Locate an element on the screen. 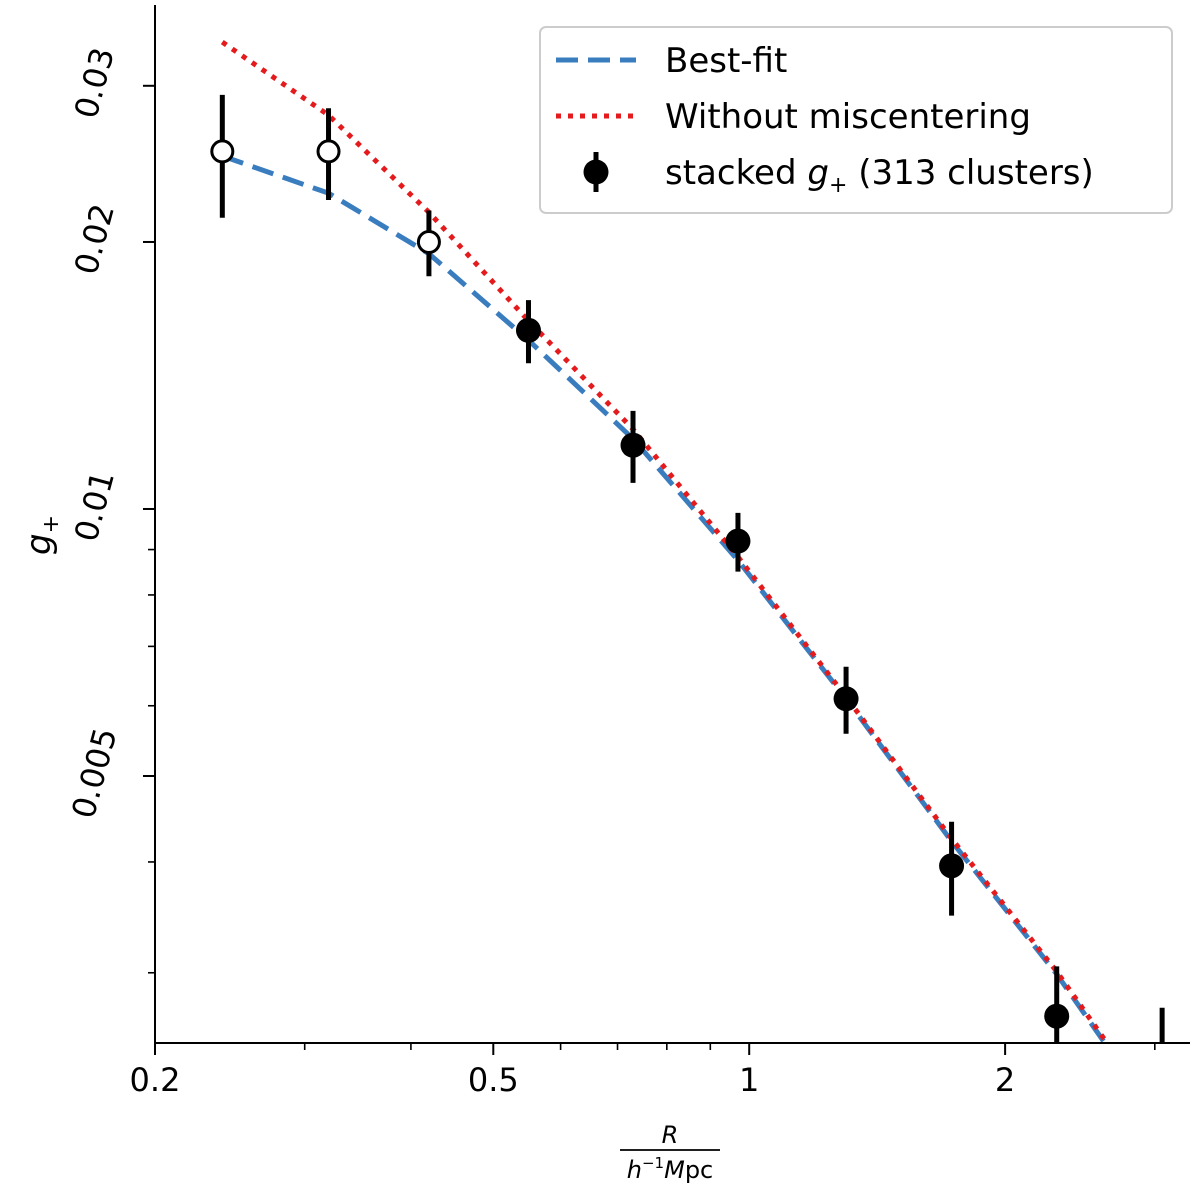 Image resolution: width=1200 pixels, height=1193 pixels. legend-label-stacked: stacked g+ (313 clusters) is located at coordinates (879, 175).